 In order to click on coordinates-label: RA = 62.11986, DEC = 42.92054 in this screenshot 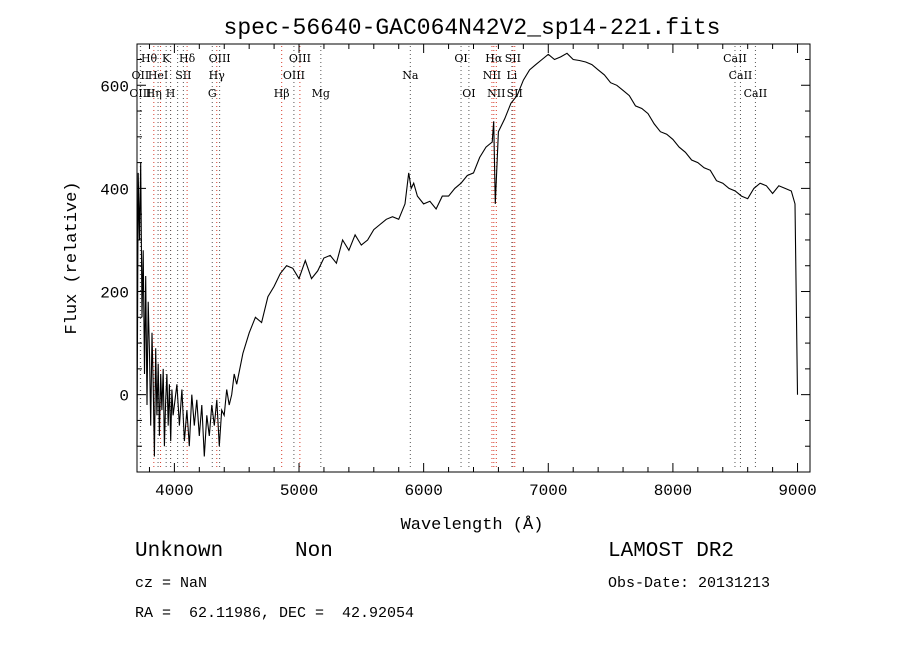, I will do `click(275, 613)`.